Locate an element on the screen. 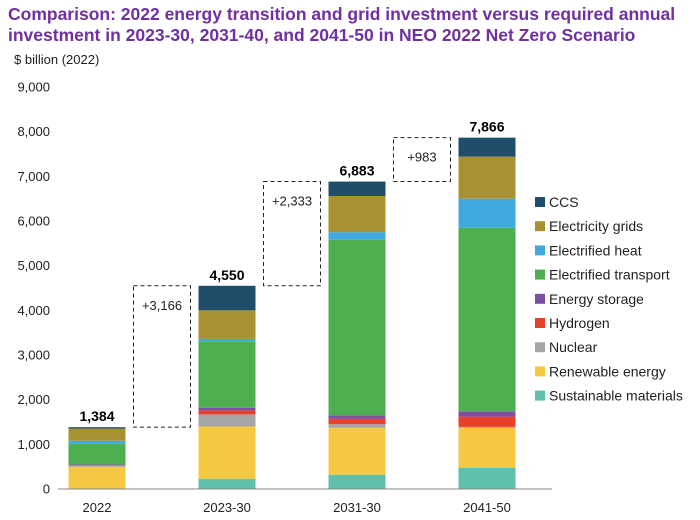 Image resolution: width=700 pixels, height=520 pixels. y-tick-label: 7,000 is located at coordinates (33, 176).